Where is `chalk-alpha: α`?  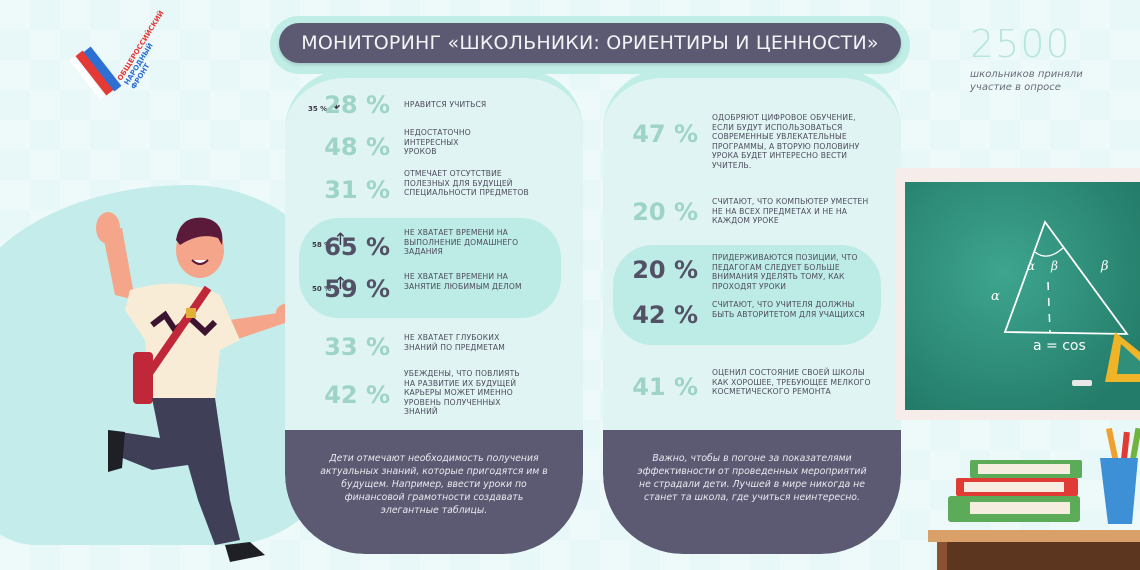
chalk-alpha: α is located at coordinates (1031, 266).